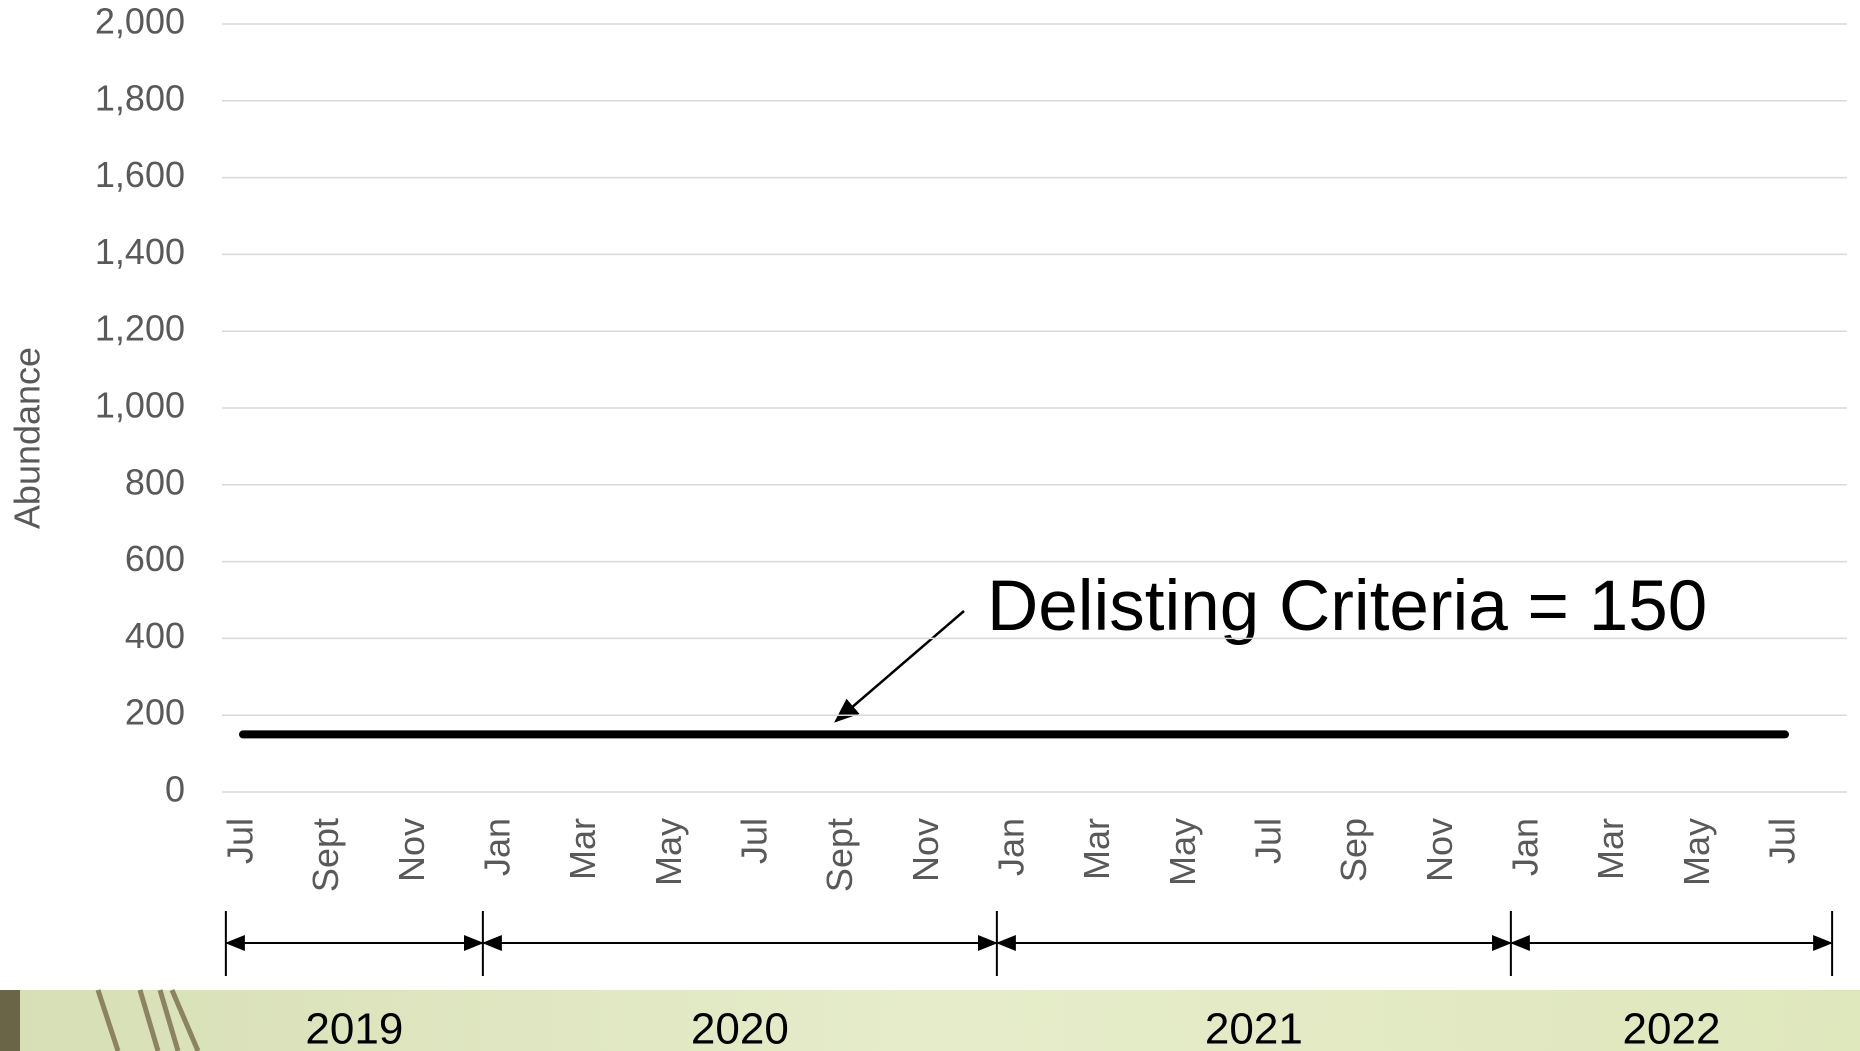 The height and width of the screenshot is (1051, 1860). What do you see at coordinates (155, 481) in the screenshot?
I see `y-tick-label: 800` at bounding box center [155, 481].